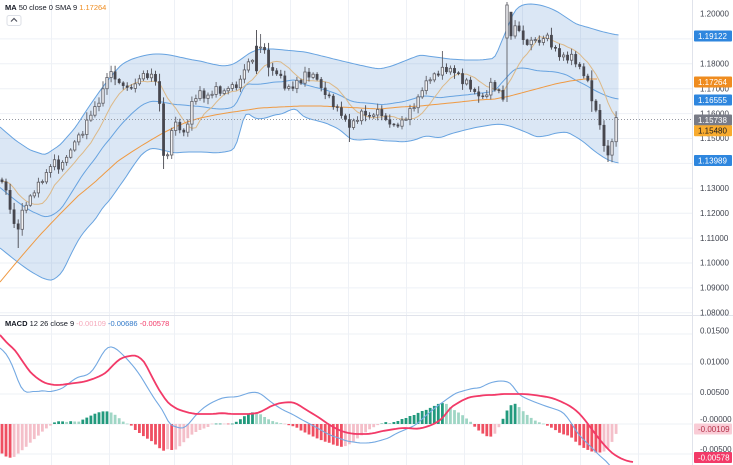 Image resolution: width=733 pixels, height=465 pixels. I want to click on svg-text: 1.18000, so click(714, 64).